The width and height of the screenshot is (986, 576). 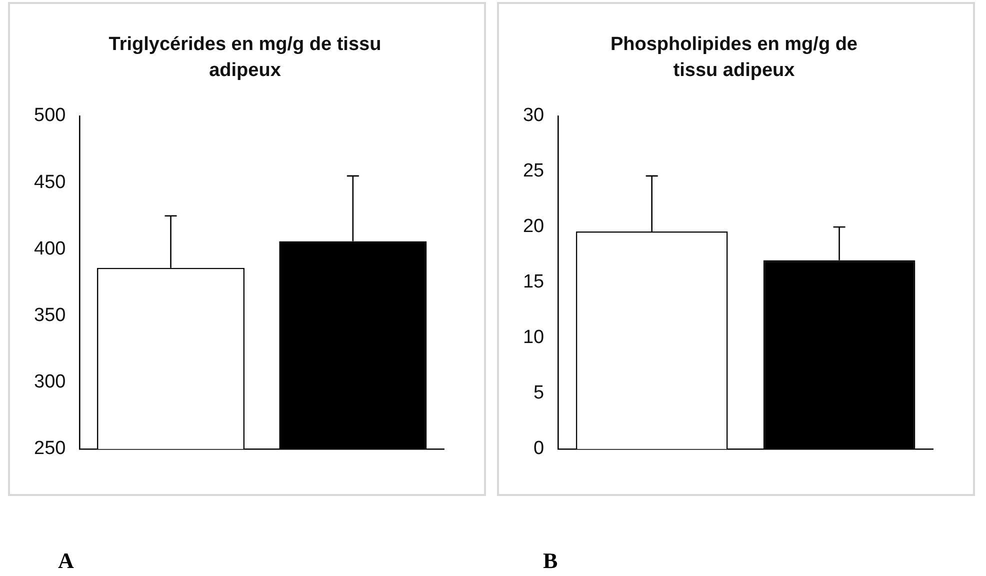 What do you see at coordinates (734, 58) in the screenshot?
I see `chart-title: Phospholipides en mg/g de tissu adipeux` at bounding box center [734, 58].